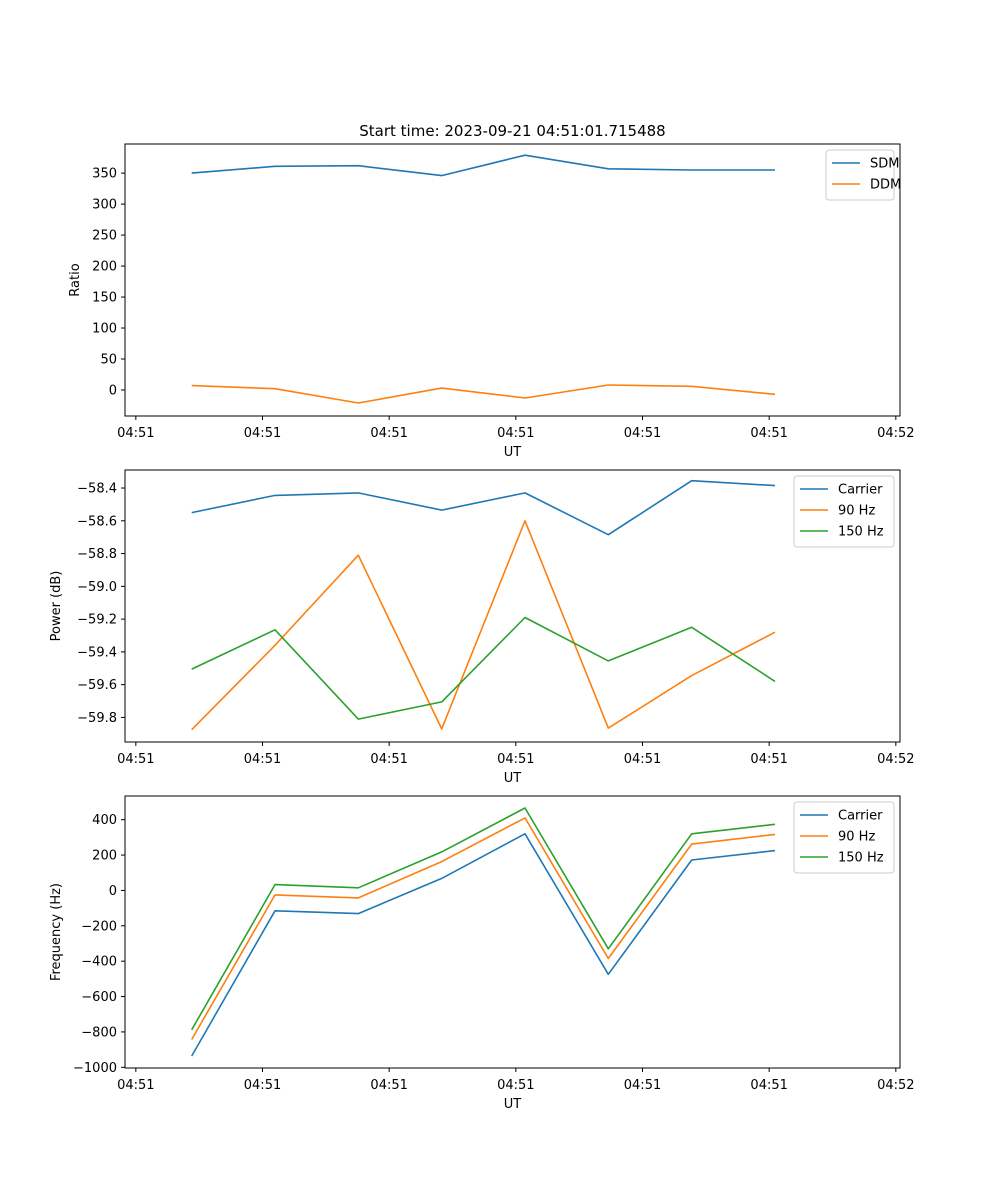 The width and height of the screenshot is (1000, 1200). I want to click on y-tick-label: 400, so click(104, 820).